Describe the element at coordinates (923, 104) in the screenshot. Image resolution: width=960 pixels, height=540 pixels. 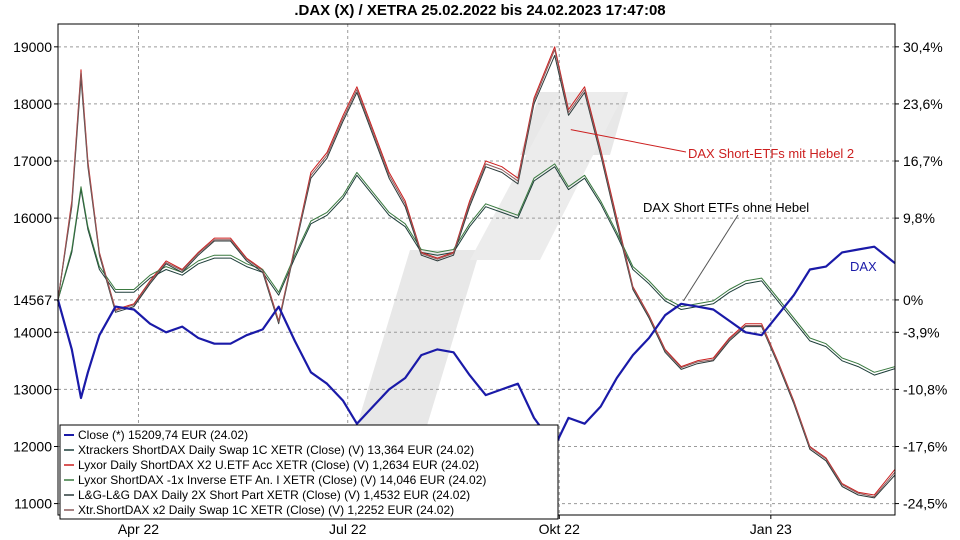
I see `right-tick-label-1: 23,6%` at that location.